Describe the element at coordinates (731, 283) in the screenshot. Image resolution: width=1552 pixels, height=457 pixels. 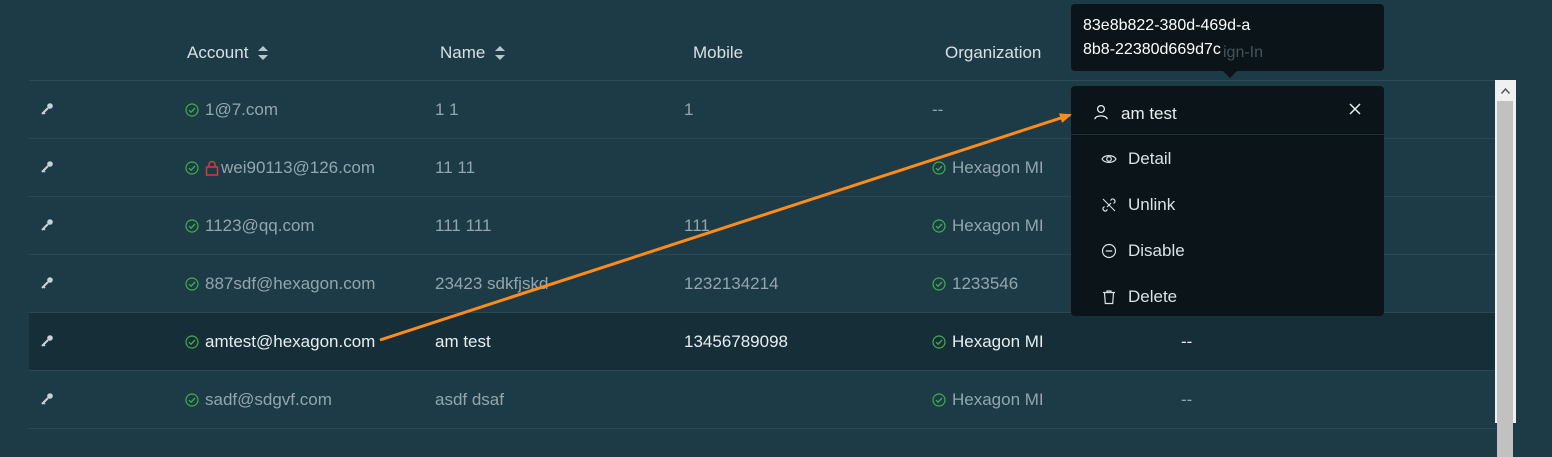
I see `cell-mobile: 1232134214` at that location.